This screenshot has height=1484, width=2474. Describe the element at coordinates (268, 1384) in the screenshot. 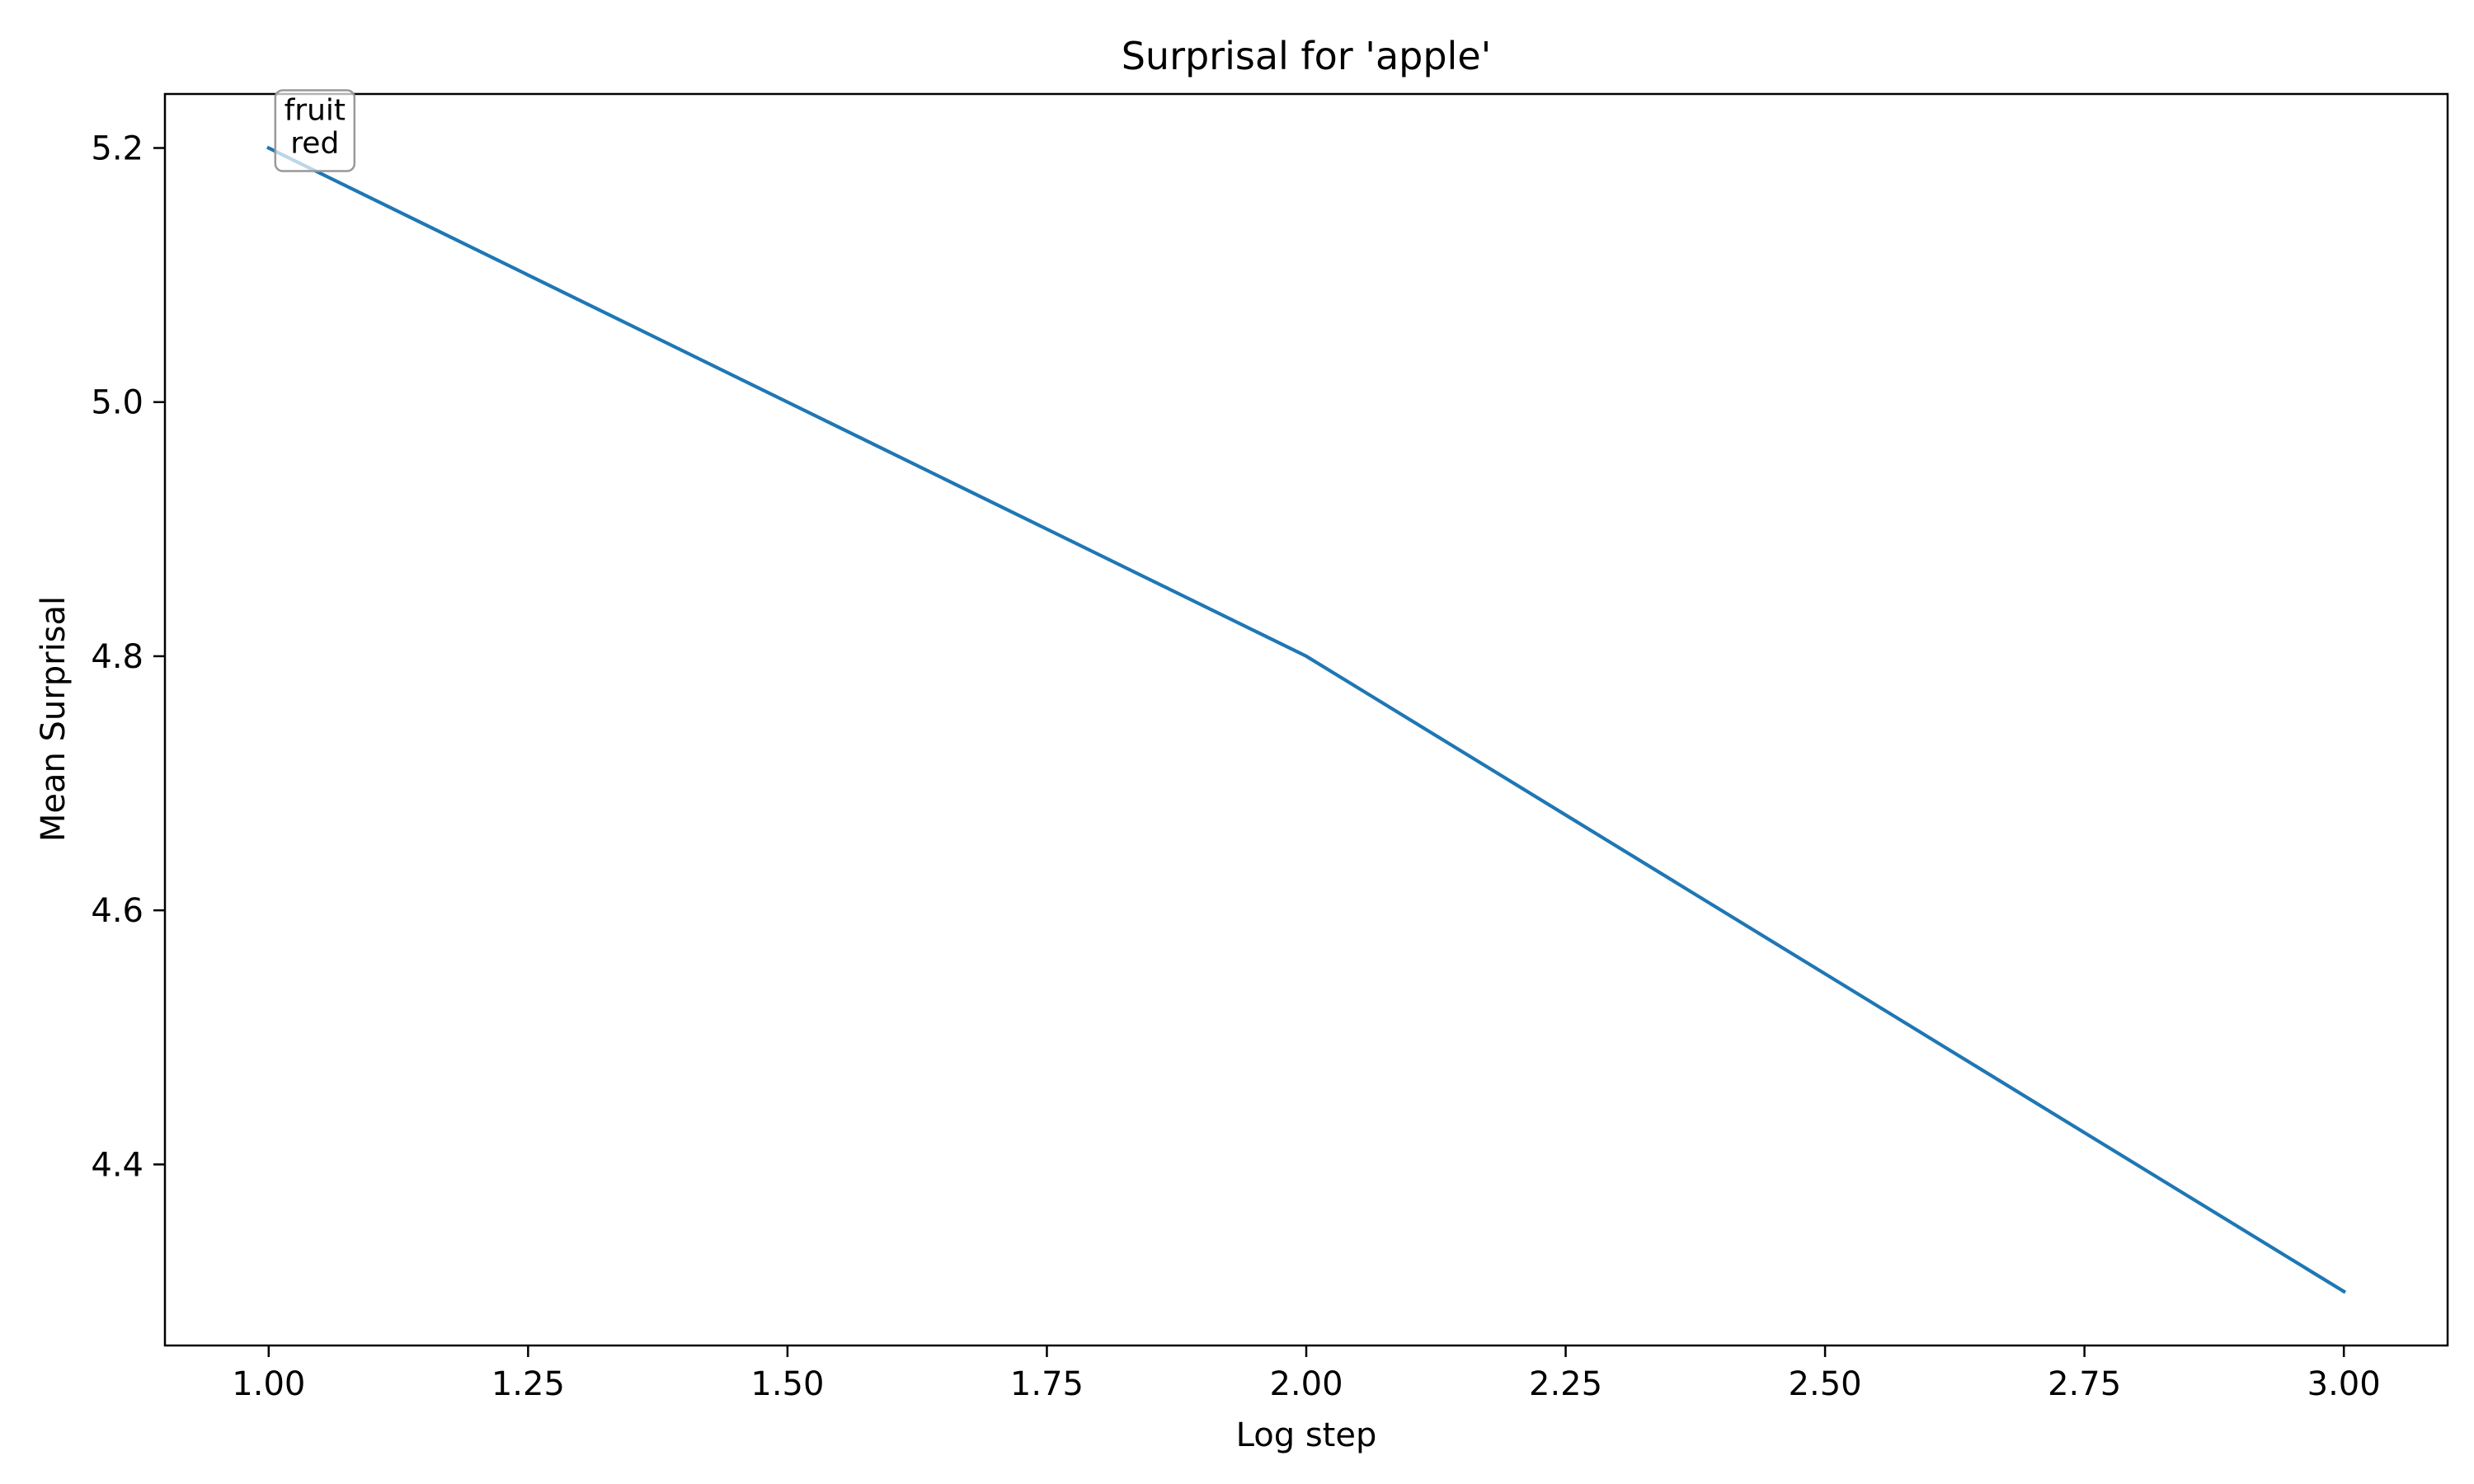

I see `x-tick-label: 1.00` at that location.